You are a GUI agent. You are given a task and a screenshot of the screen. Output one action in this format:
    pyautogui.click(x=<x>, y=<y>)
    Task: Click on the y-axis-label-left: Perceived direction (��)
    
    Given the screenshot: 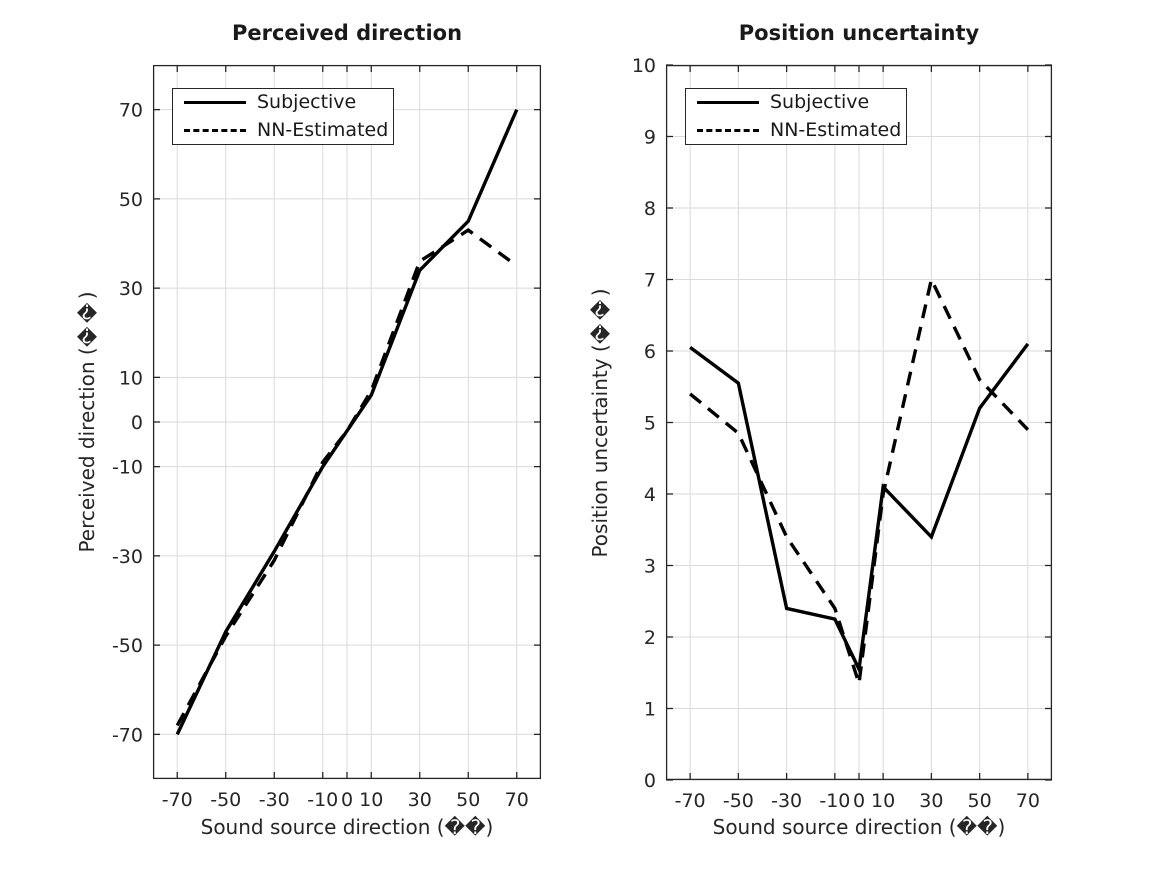 What is the action you would take?
    pyautogui.click(x=87, y=422)
    